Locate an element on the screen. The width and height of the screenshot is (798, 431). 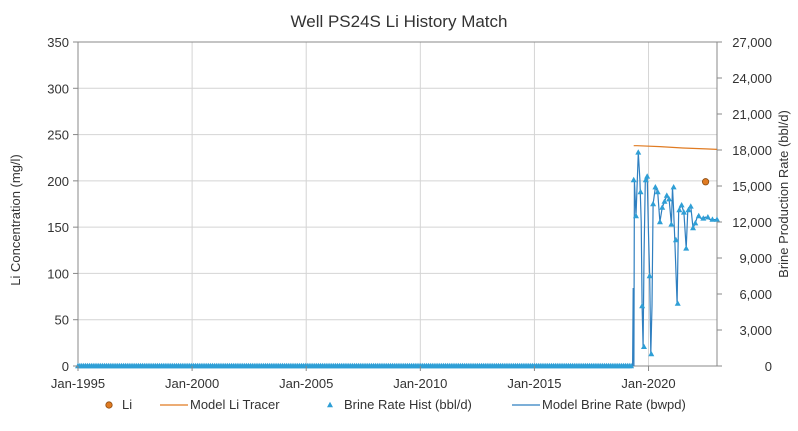
li-point is located at coordinates (705, 182).